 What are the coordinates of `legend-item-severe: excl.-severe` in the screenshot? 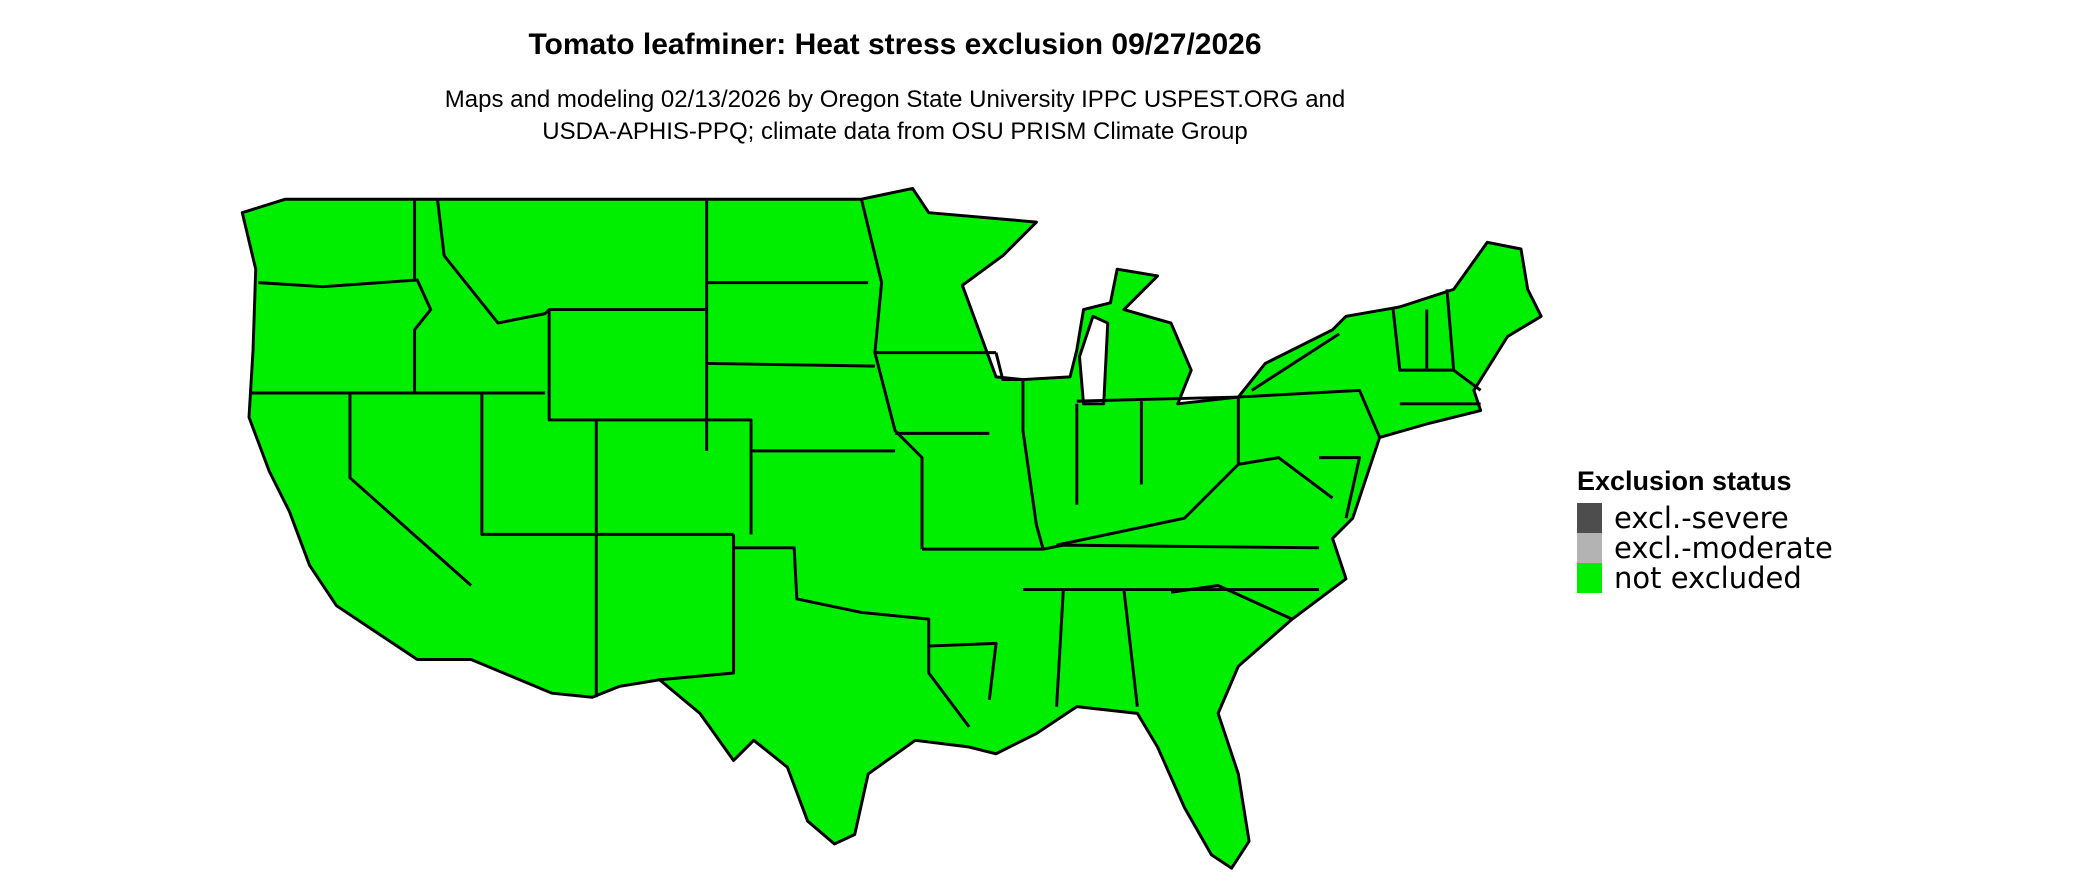 It's located at (1705, 518).